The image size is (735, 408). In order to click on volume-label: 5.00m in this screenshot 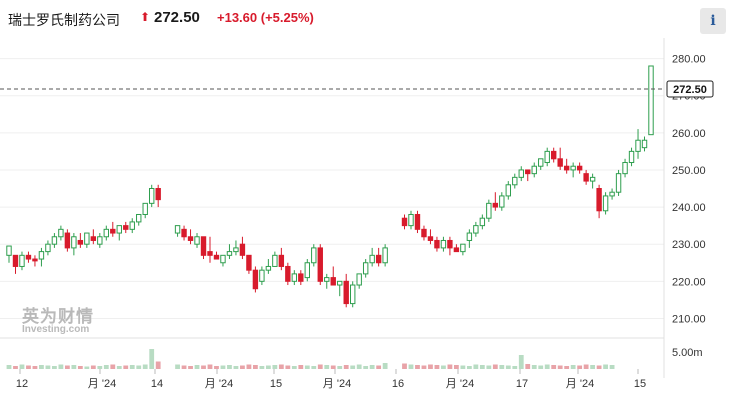, I will do `click(687, 353)`.